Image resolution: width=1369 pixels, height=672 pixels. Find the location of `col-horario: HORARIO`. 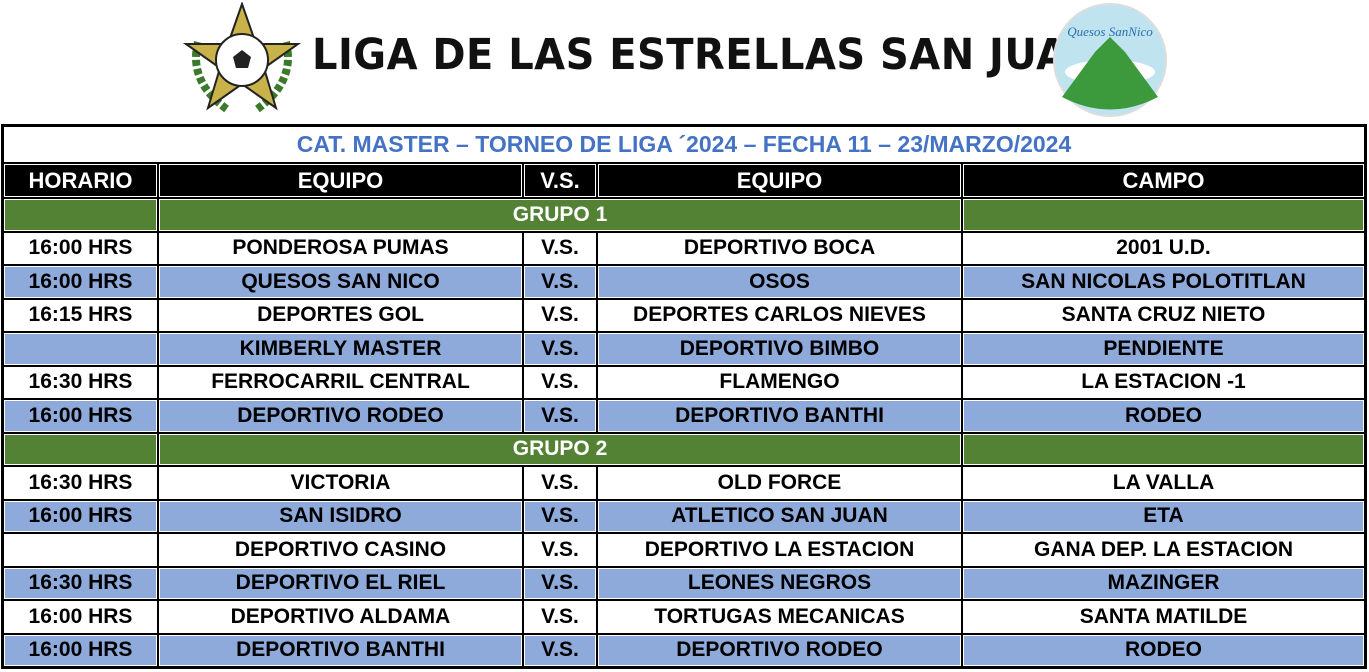

col-horario: HORARIO is located at coordinates (80, 180).